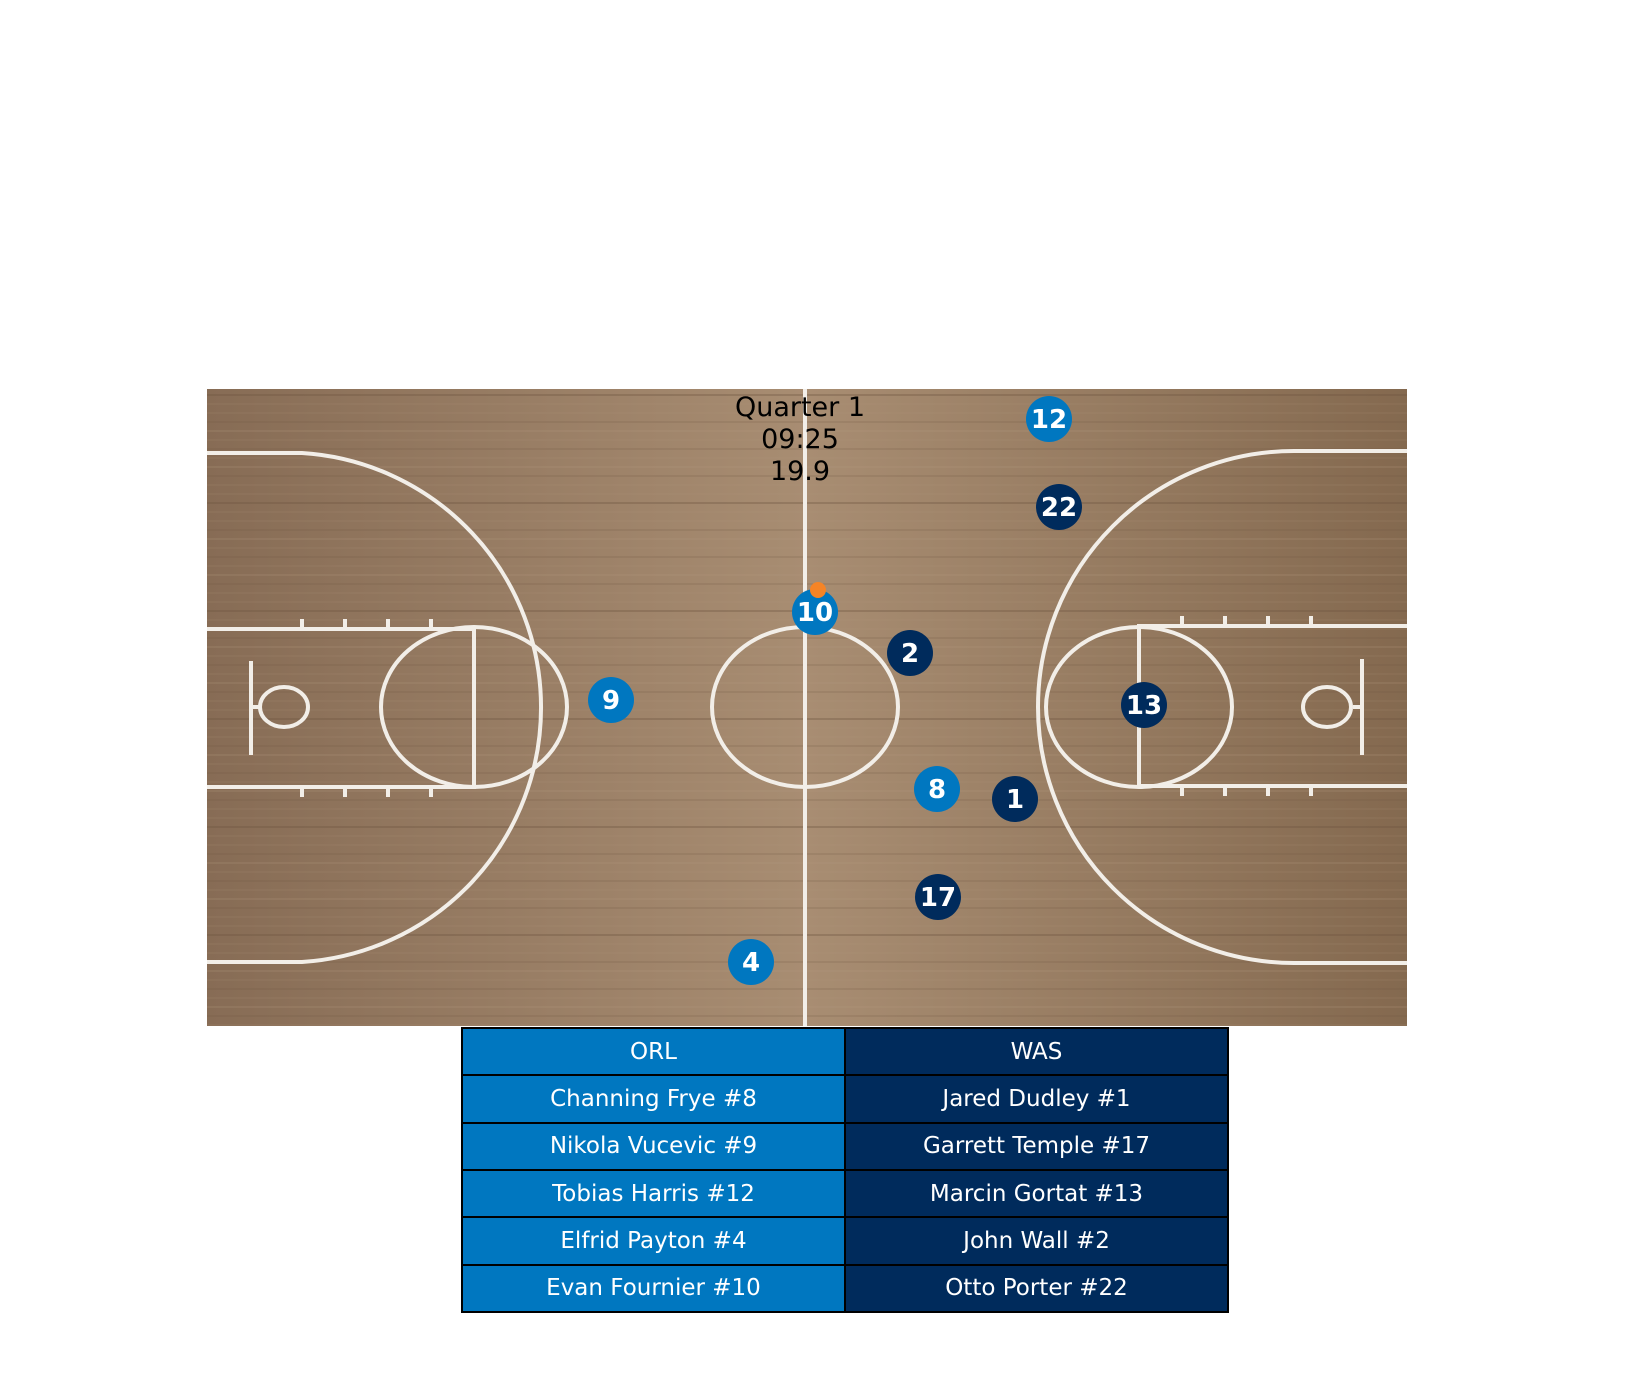 The width and height of the screenshot is (1636, 1390). I want to click on player-number-label: 22, so click(1059, 508).